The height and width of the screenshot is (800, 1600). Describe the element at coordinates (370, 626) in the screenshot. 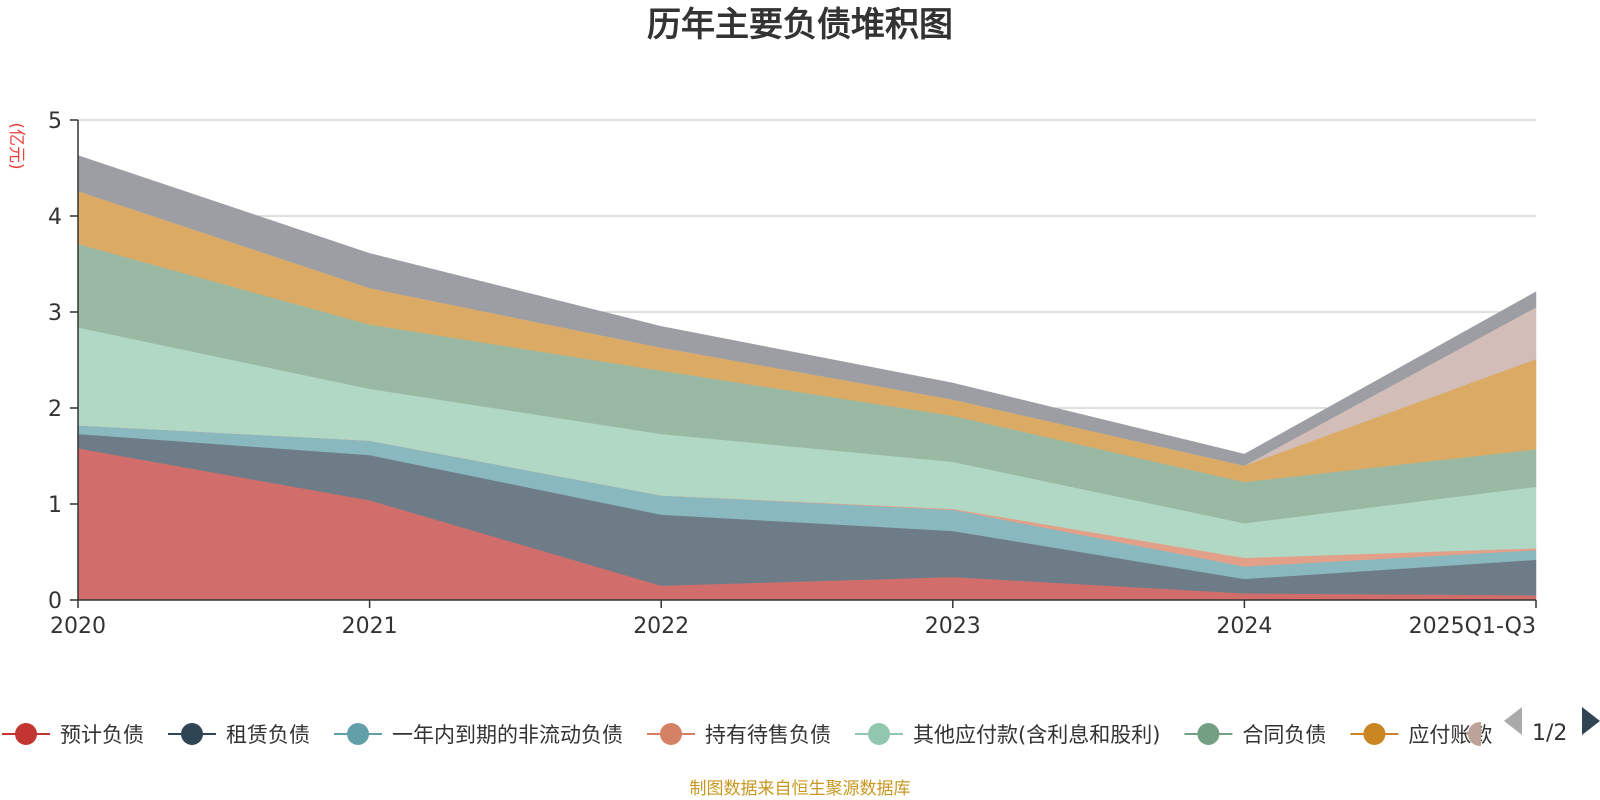

I see `x-tick-label: 2021` at that location.